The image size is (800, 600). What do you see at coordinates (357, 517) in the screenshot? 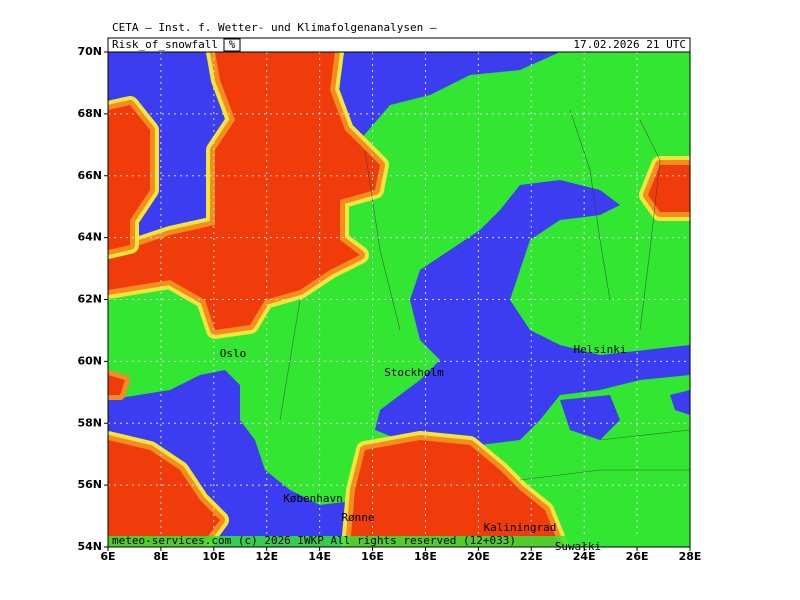
I see `place-label: Rønne` at bounding box center [357, 517].